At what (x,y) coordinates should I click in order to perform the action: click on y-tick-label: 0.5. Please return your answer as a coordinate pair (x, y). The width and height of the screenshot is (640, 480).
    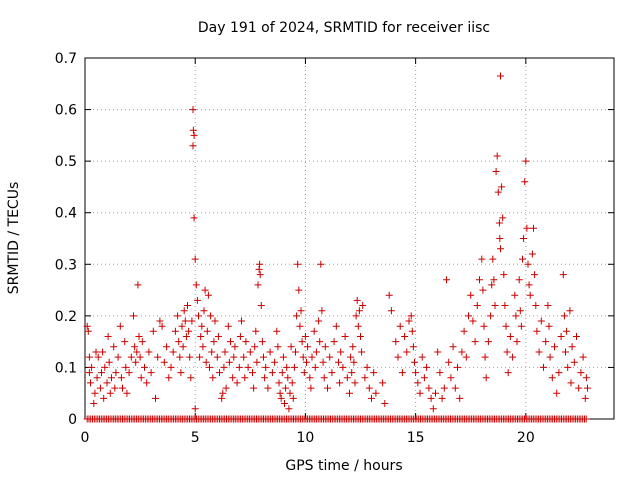
    Looking at the image, I should click on (66, 162).